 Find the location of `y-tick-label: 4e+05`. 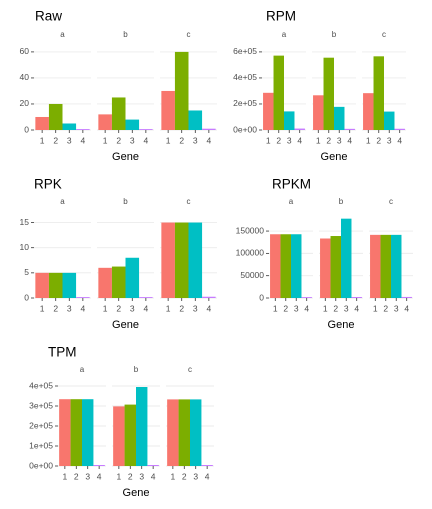

y-tick-label: 4e+05 is located at coordinates (245, 77).